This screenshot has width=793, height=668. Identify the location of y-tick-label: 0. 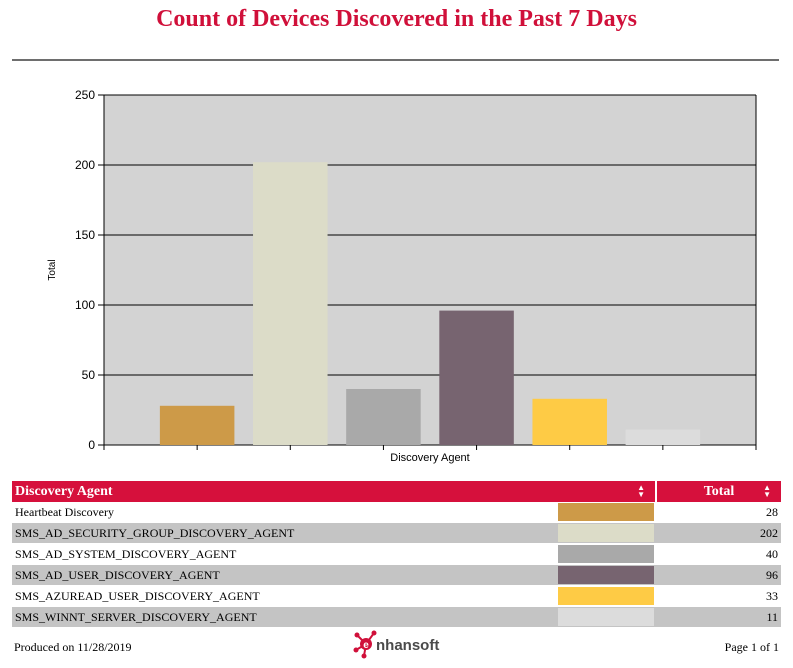
(91, 445).